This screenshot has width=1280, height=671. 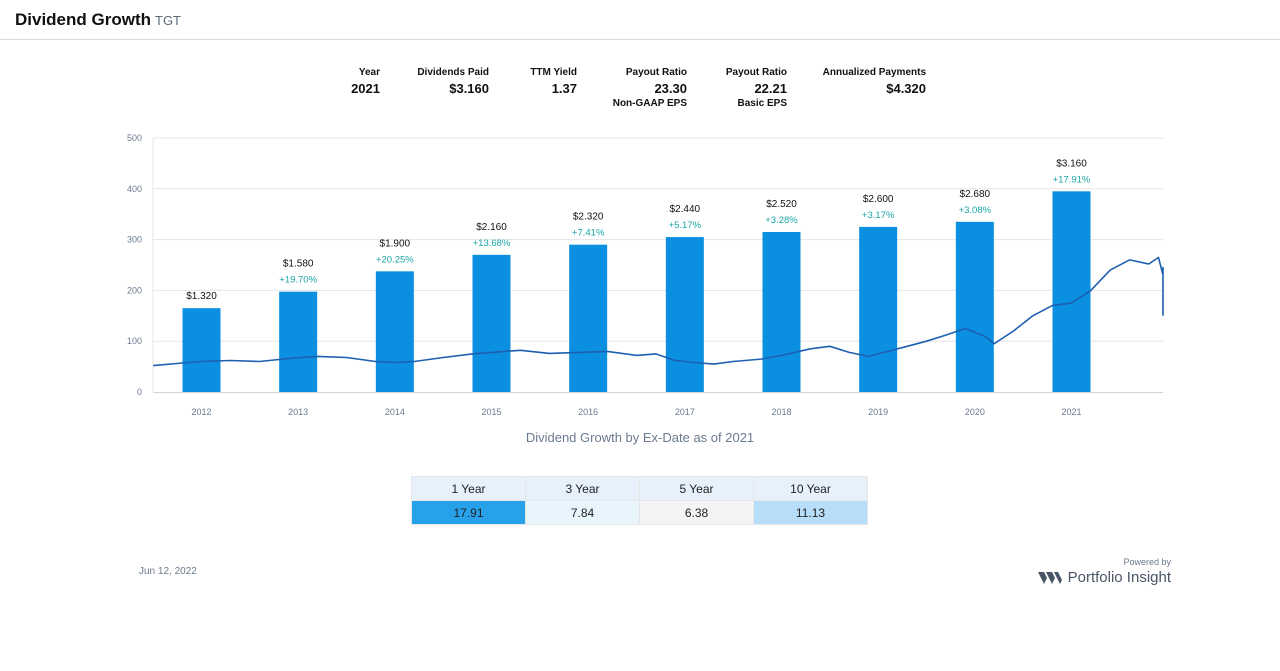 I want to click on bar-value-label: $2.520, so click(x=781, y=204).